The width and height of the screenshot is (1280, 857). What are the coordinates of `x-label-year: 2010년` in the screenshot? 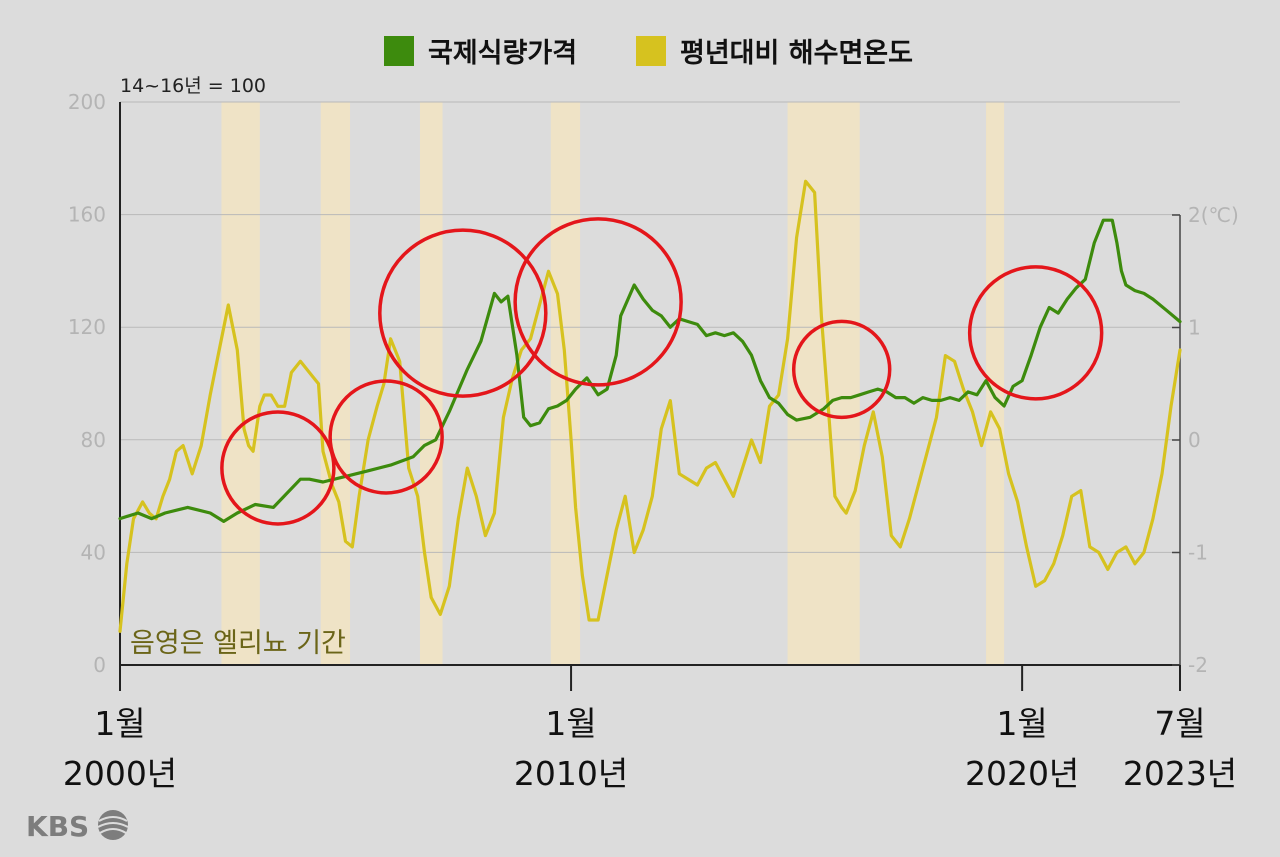 It's located at (571, 773).